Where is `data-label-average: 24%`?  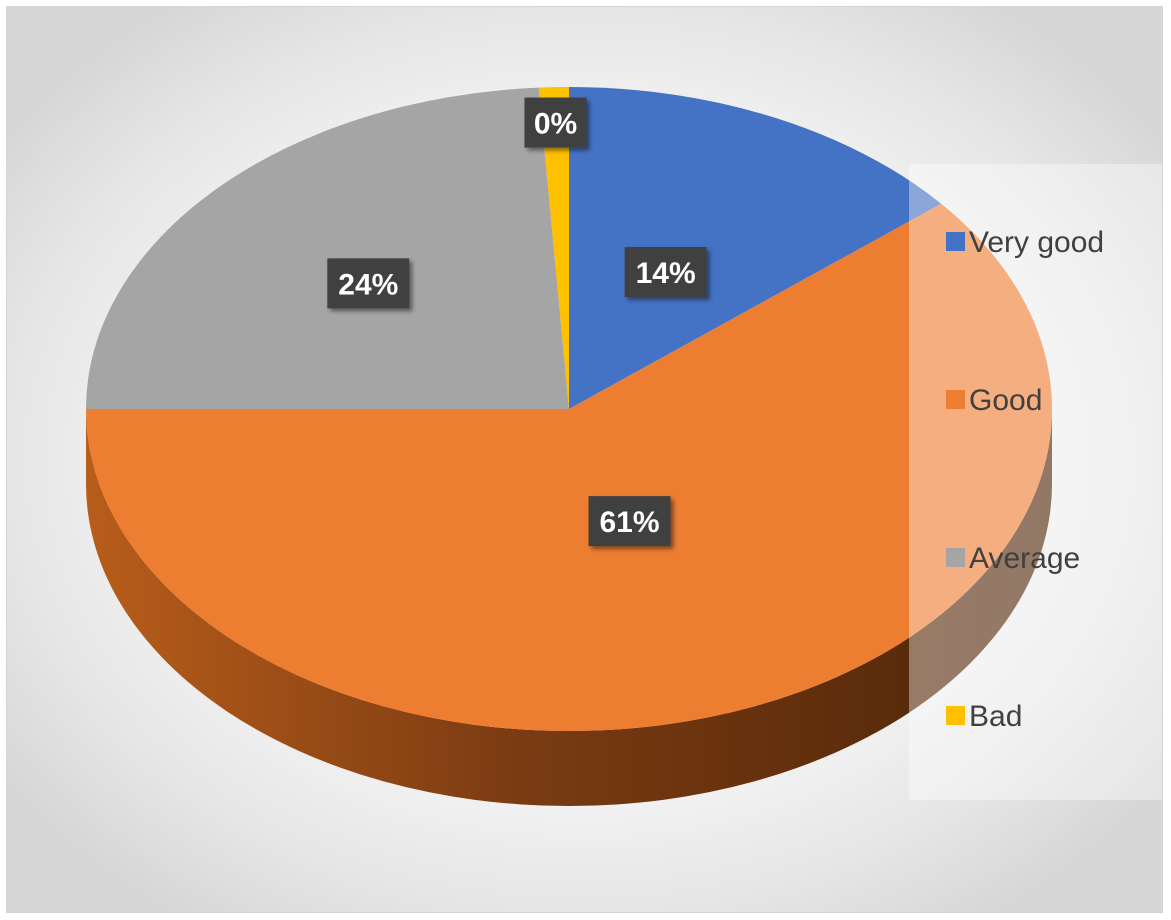
data-label-average: 24% is located at coordinates (368, 283).